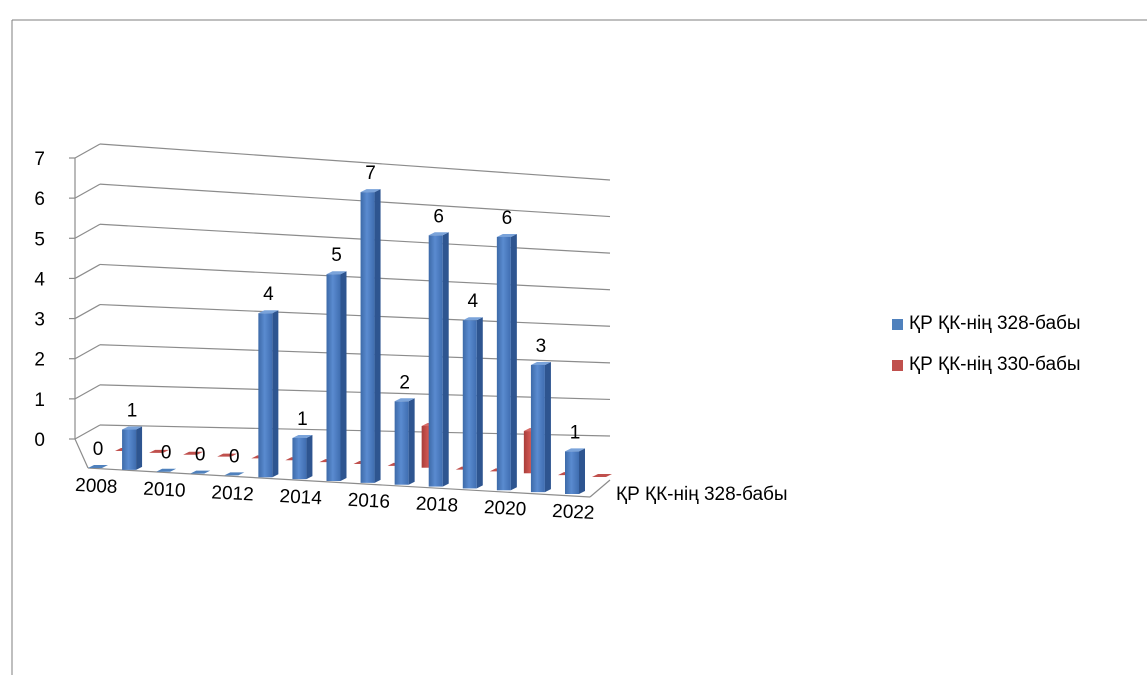  Describe the element at coordinates (96, 486) in the screenshot. I see `x-tick-label: 2008` at that location.